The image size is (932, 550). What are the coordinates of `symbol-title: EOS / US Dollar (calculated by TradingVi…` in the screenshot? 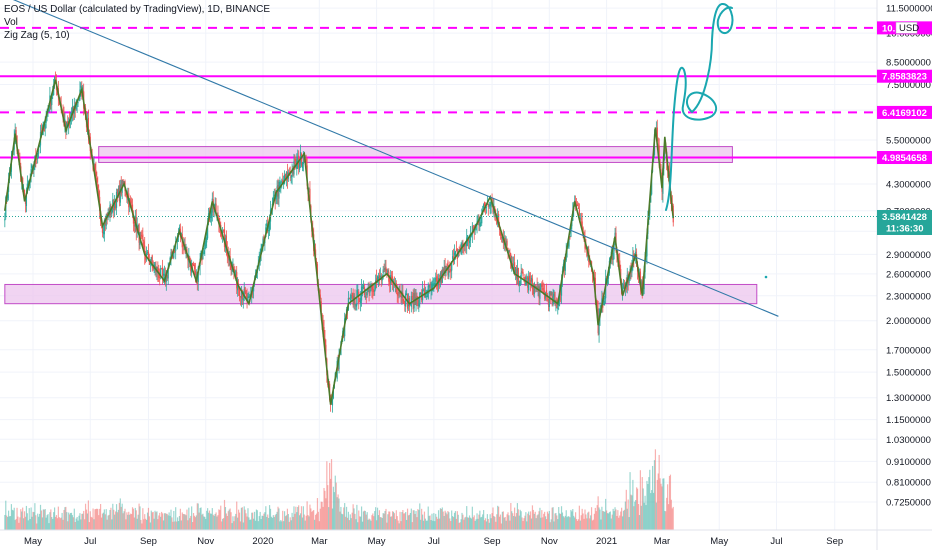 It's located at (137, 9).